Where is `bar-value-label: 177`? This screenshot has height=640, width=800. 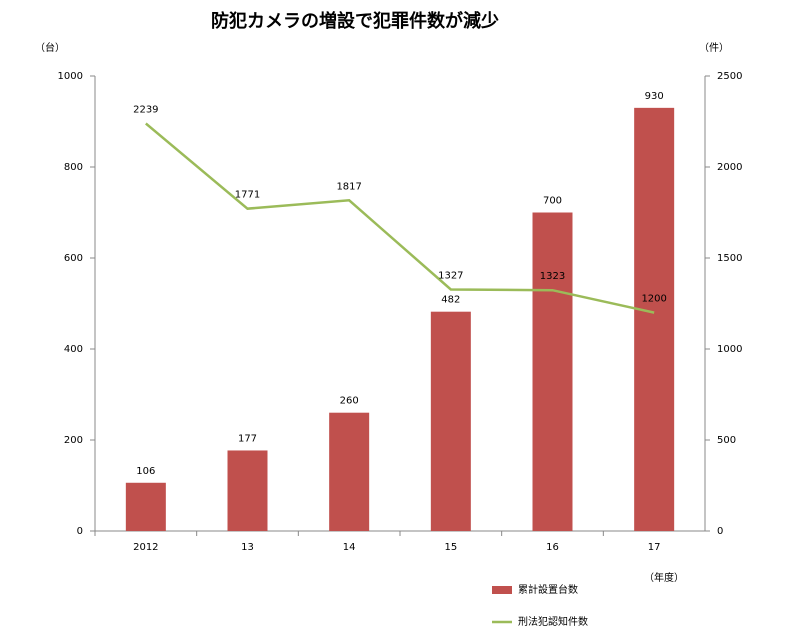 bar-value-label: 177 is located at coordinates (247, 438).